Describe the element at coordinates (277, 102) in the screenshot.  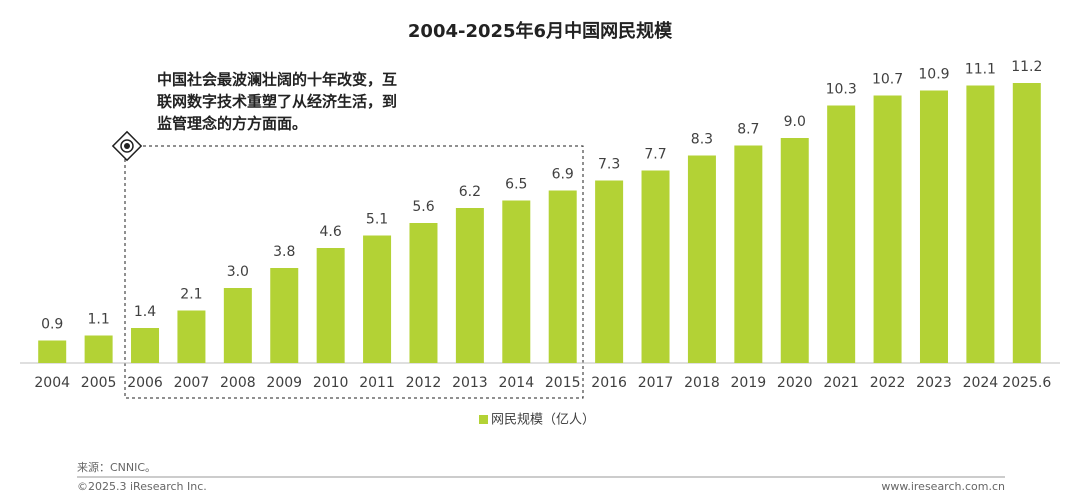
I see `annotation: 联网数字技术重塑了从经济生活，到` at that location.